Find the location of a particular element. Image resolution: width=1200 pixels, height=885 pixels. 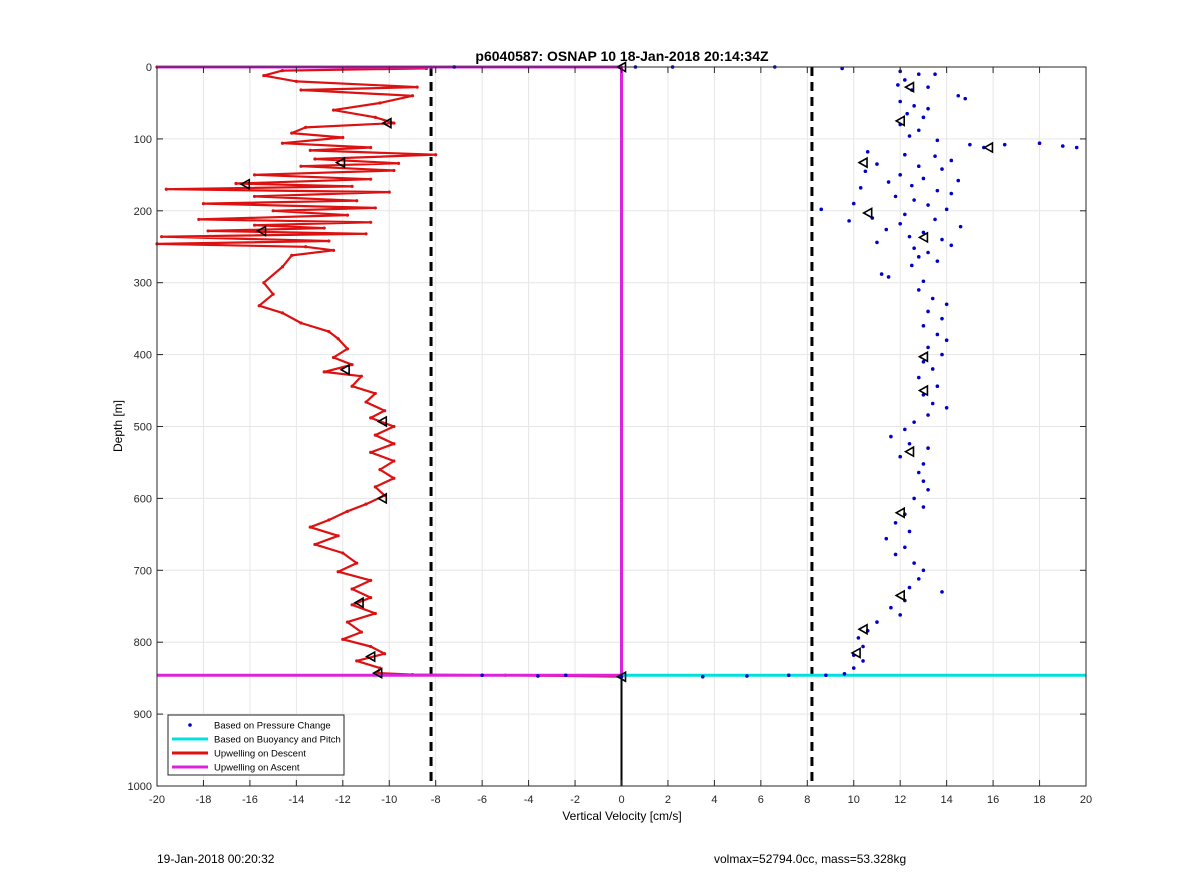

legend-label: Based on Buoyancy and Pitch is located at coordinates (277, 740).